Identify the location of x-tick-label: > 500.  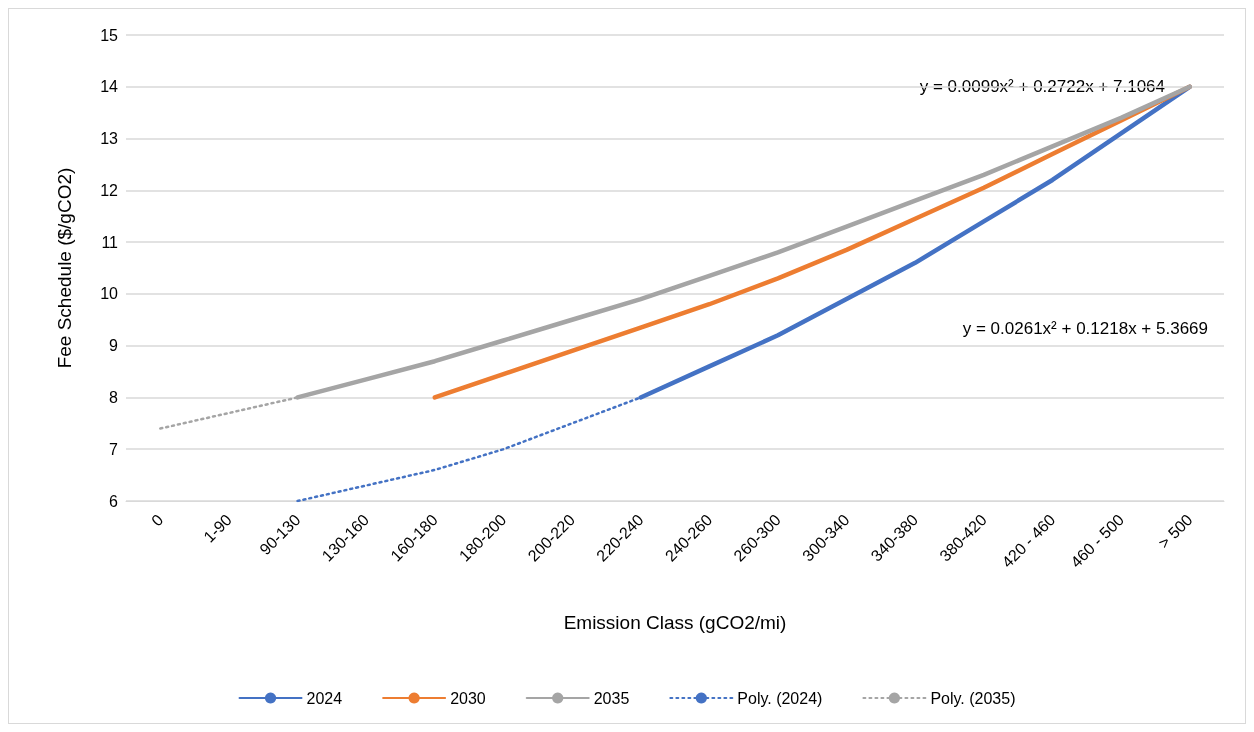
(1175, 531).